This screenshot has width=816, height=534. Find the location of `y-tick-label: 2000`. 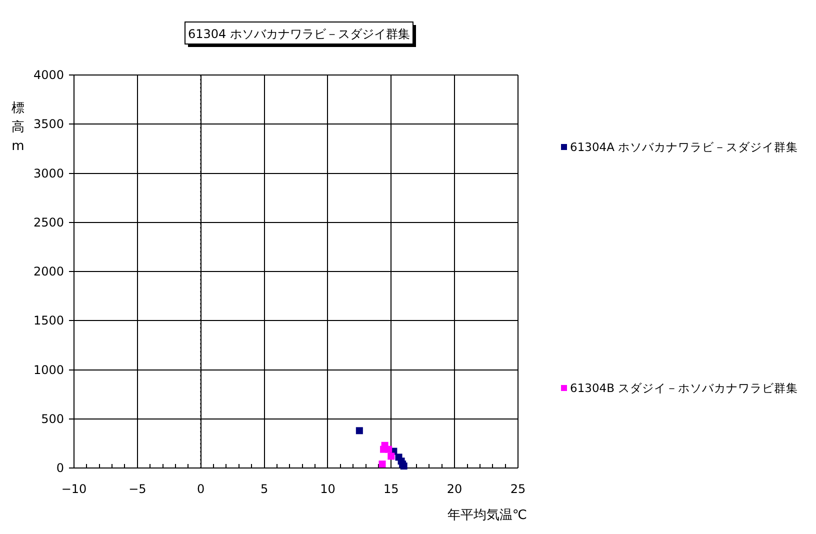

y-tick-label: 2000 is located at coordinates (48, 271).